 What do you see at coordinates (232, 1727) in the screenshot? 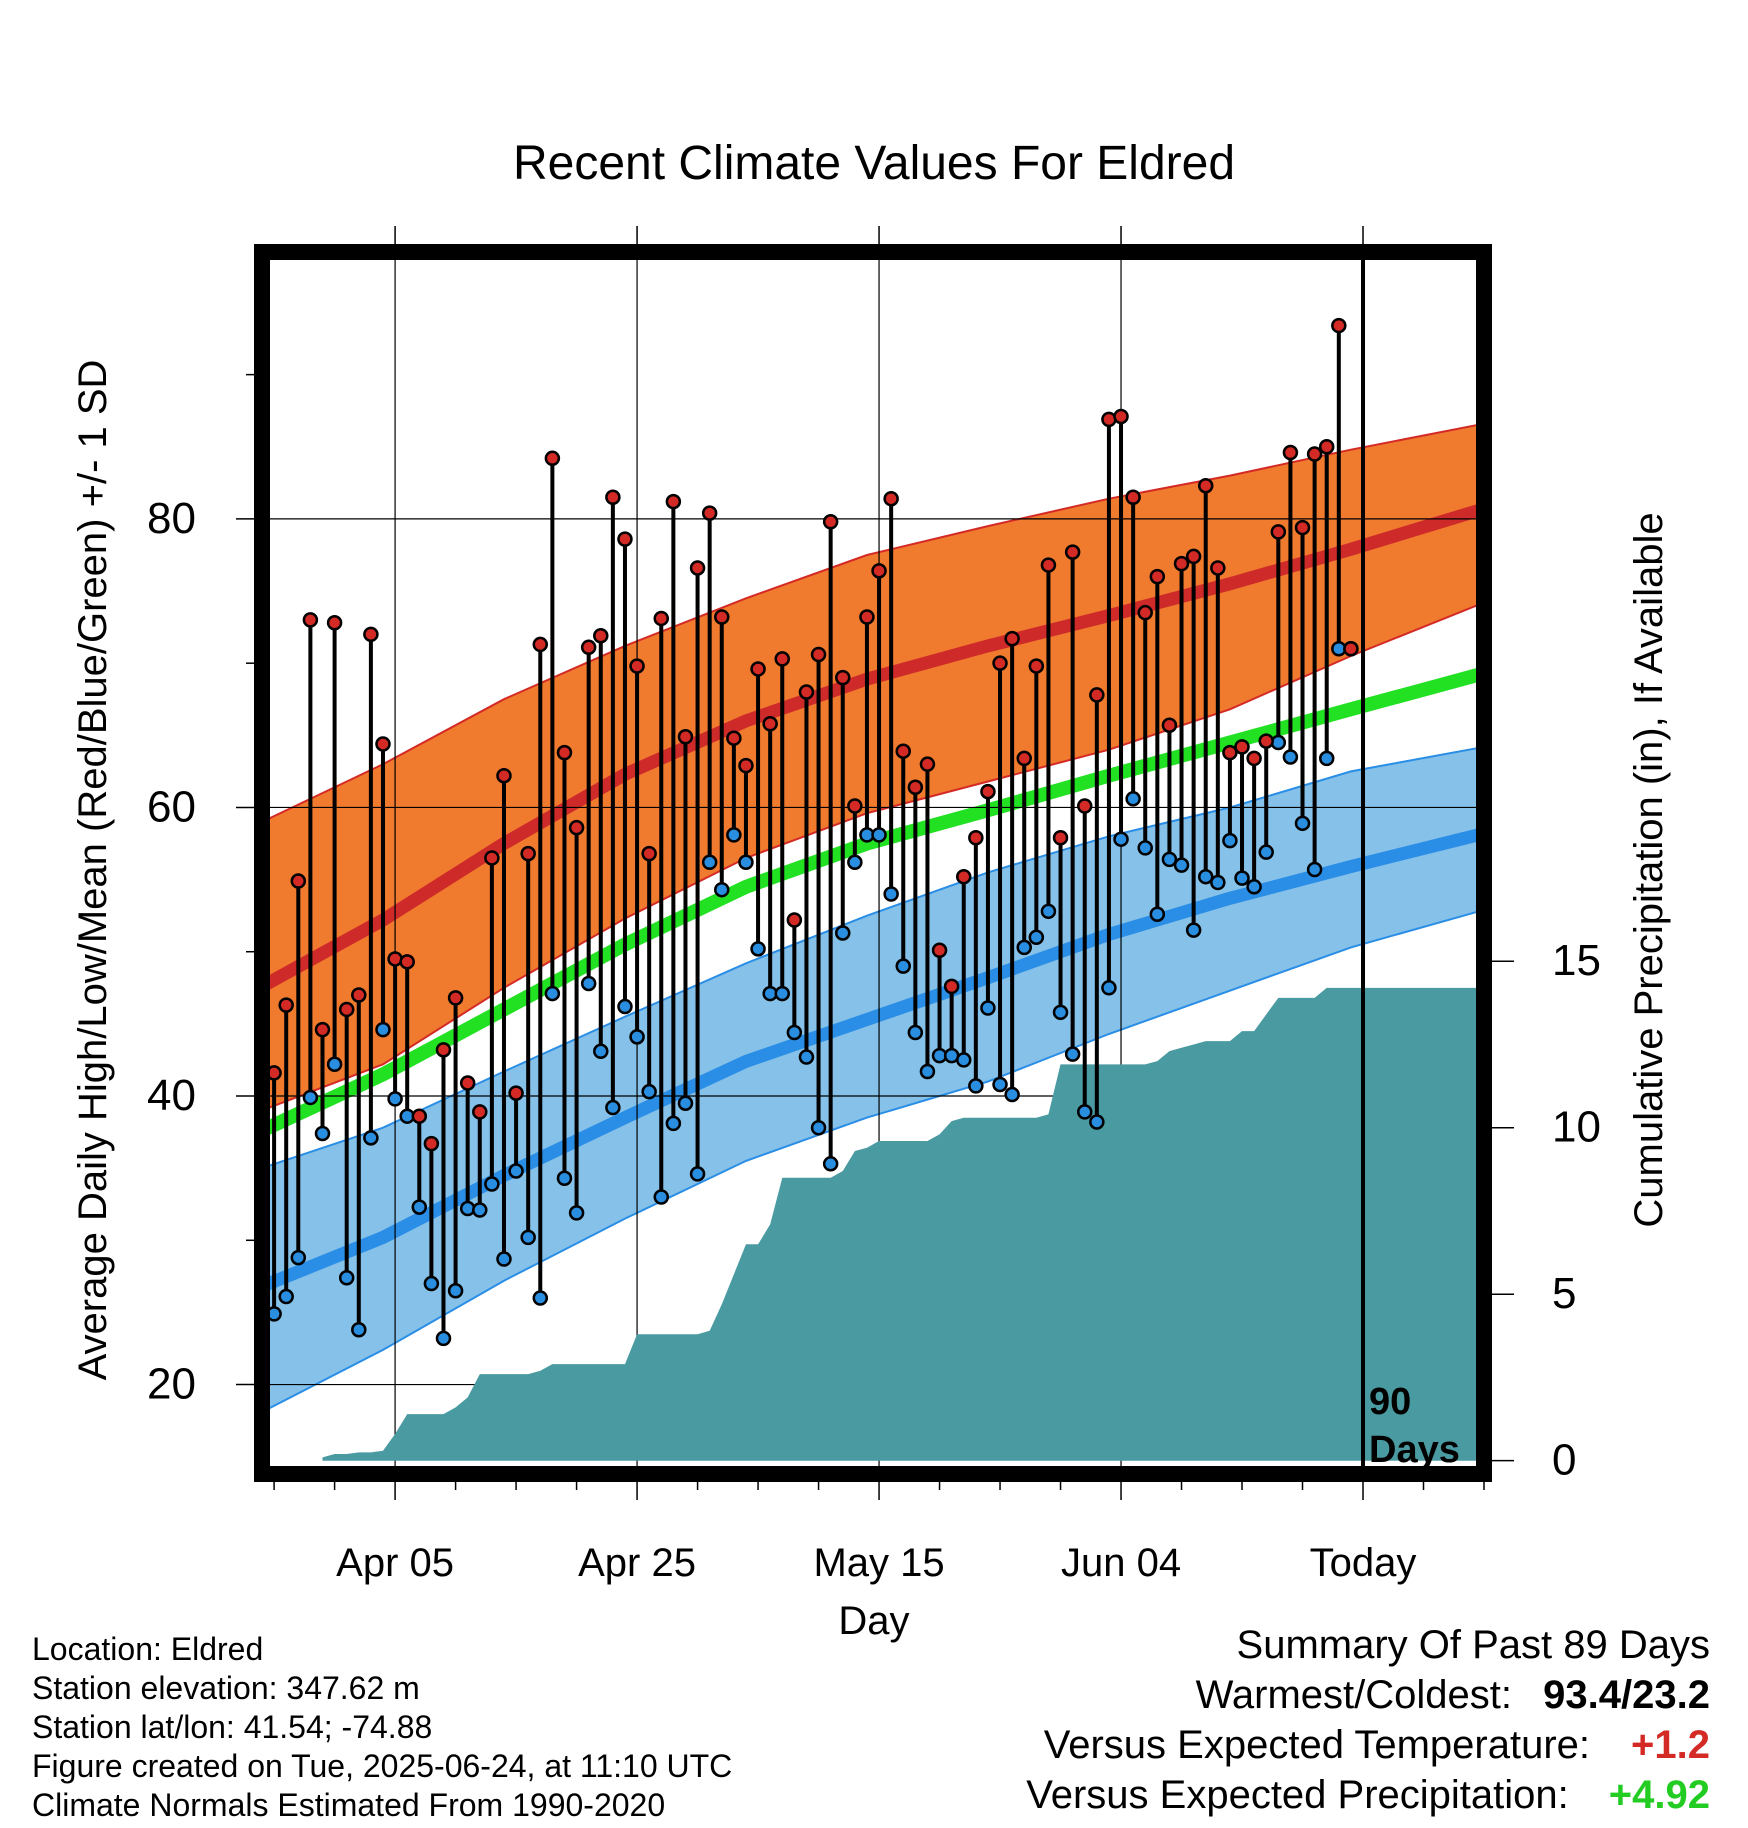
I see `info-latlon: Station lat/lon: 41.54; -74.88` at bounding box center [232, 1727].